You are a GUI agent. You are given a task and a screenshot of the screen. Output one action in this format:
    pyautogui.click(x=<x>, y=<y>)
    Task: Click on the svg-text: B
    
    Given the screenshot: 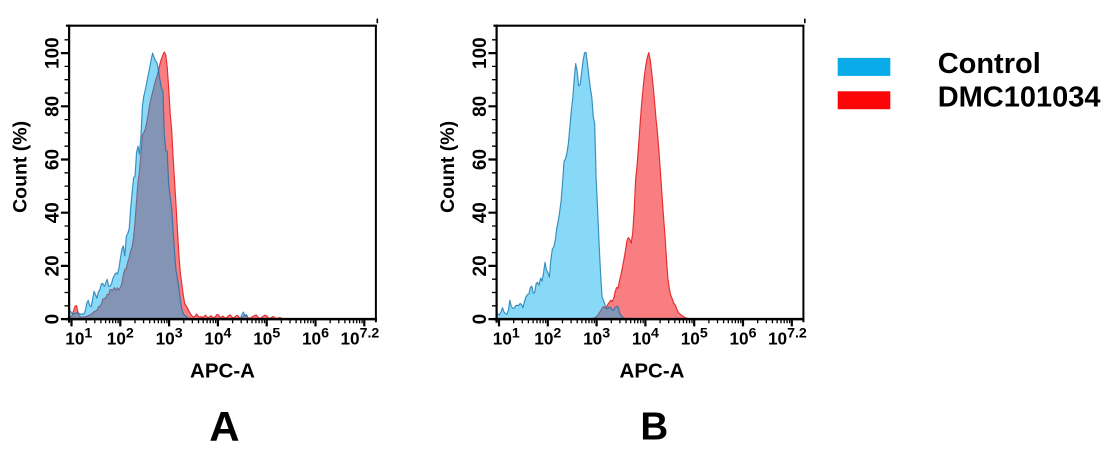 What is the action you would take?
    pyautogui.click(x=654, y=426)
    